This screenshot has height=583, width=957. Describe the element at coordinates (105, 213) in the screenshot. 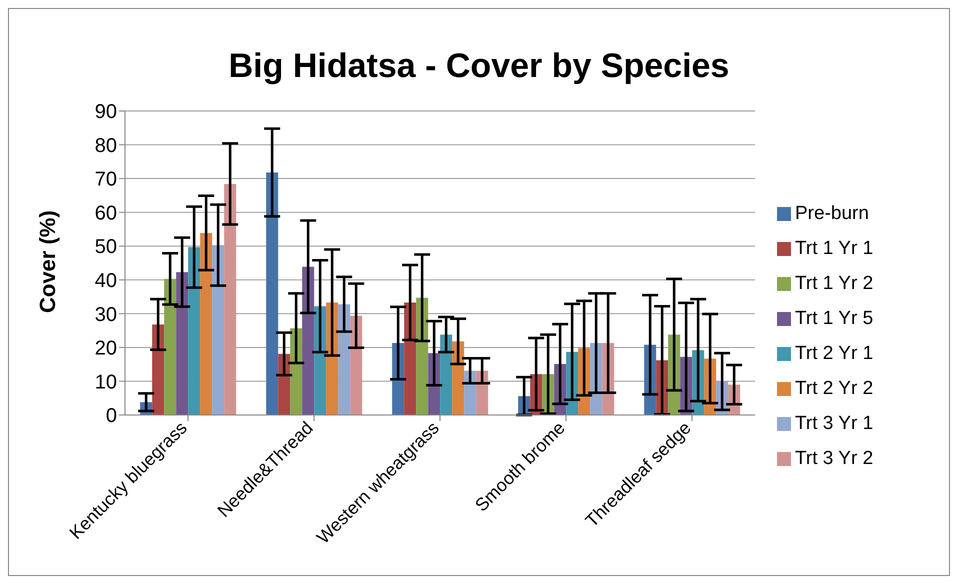

I see `y-tick-label: 60` at that location.